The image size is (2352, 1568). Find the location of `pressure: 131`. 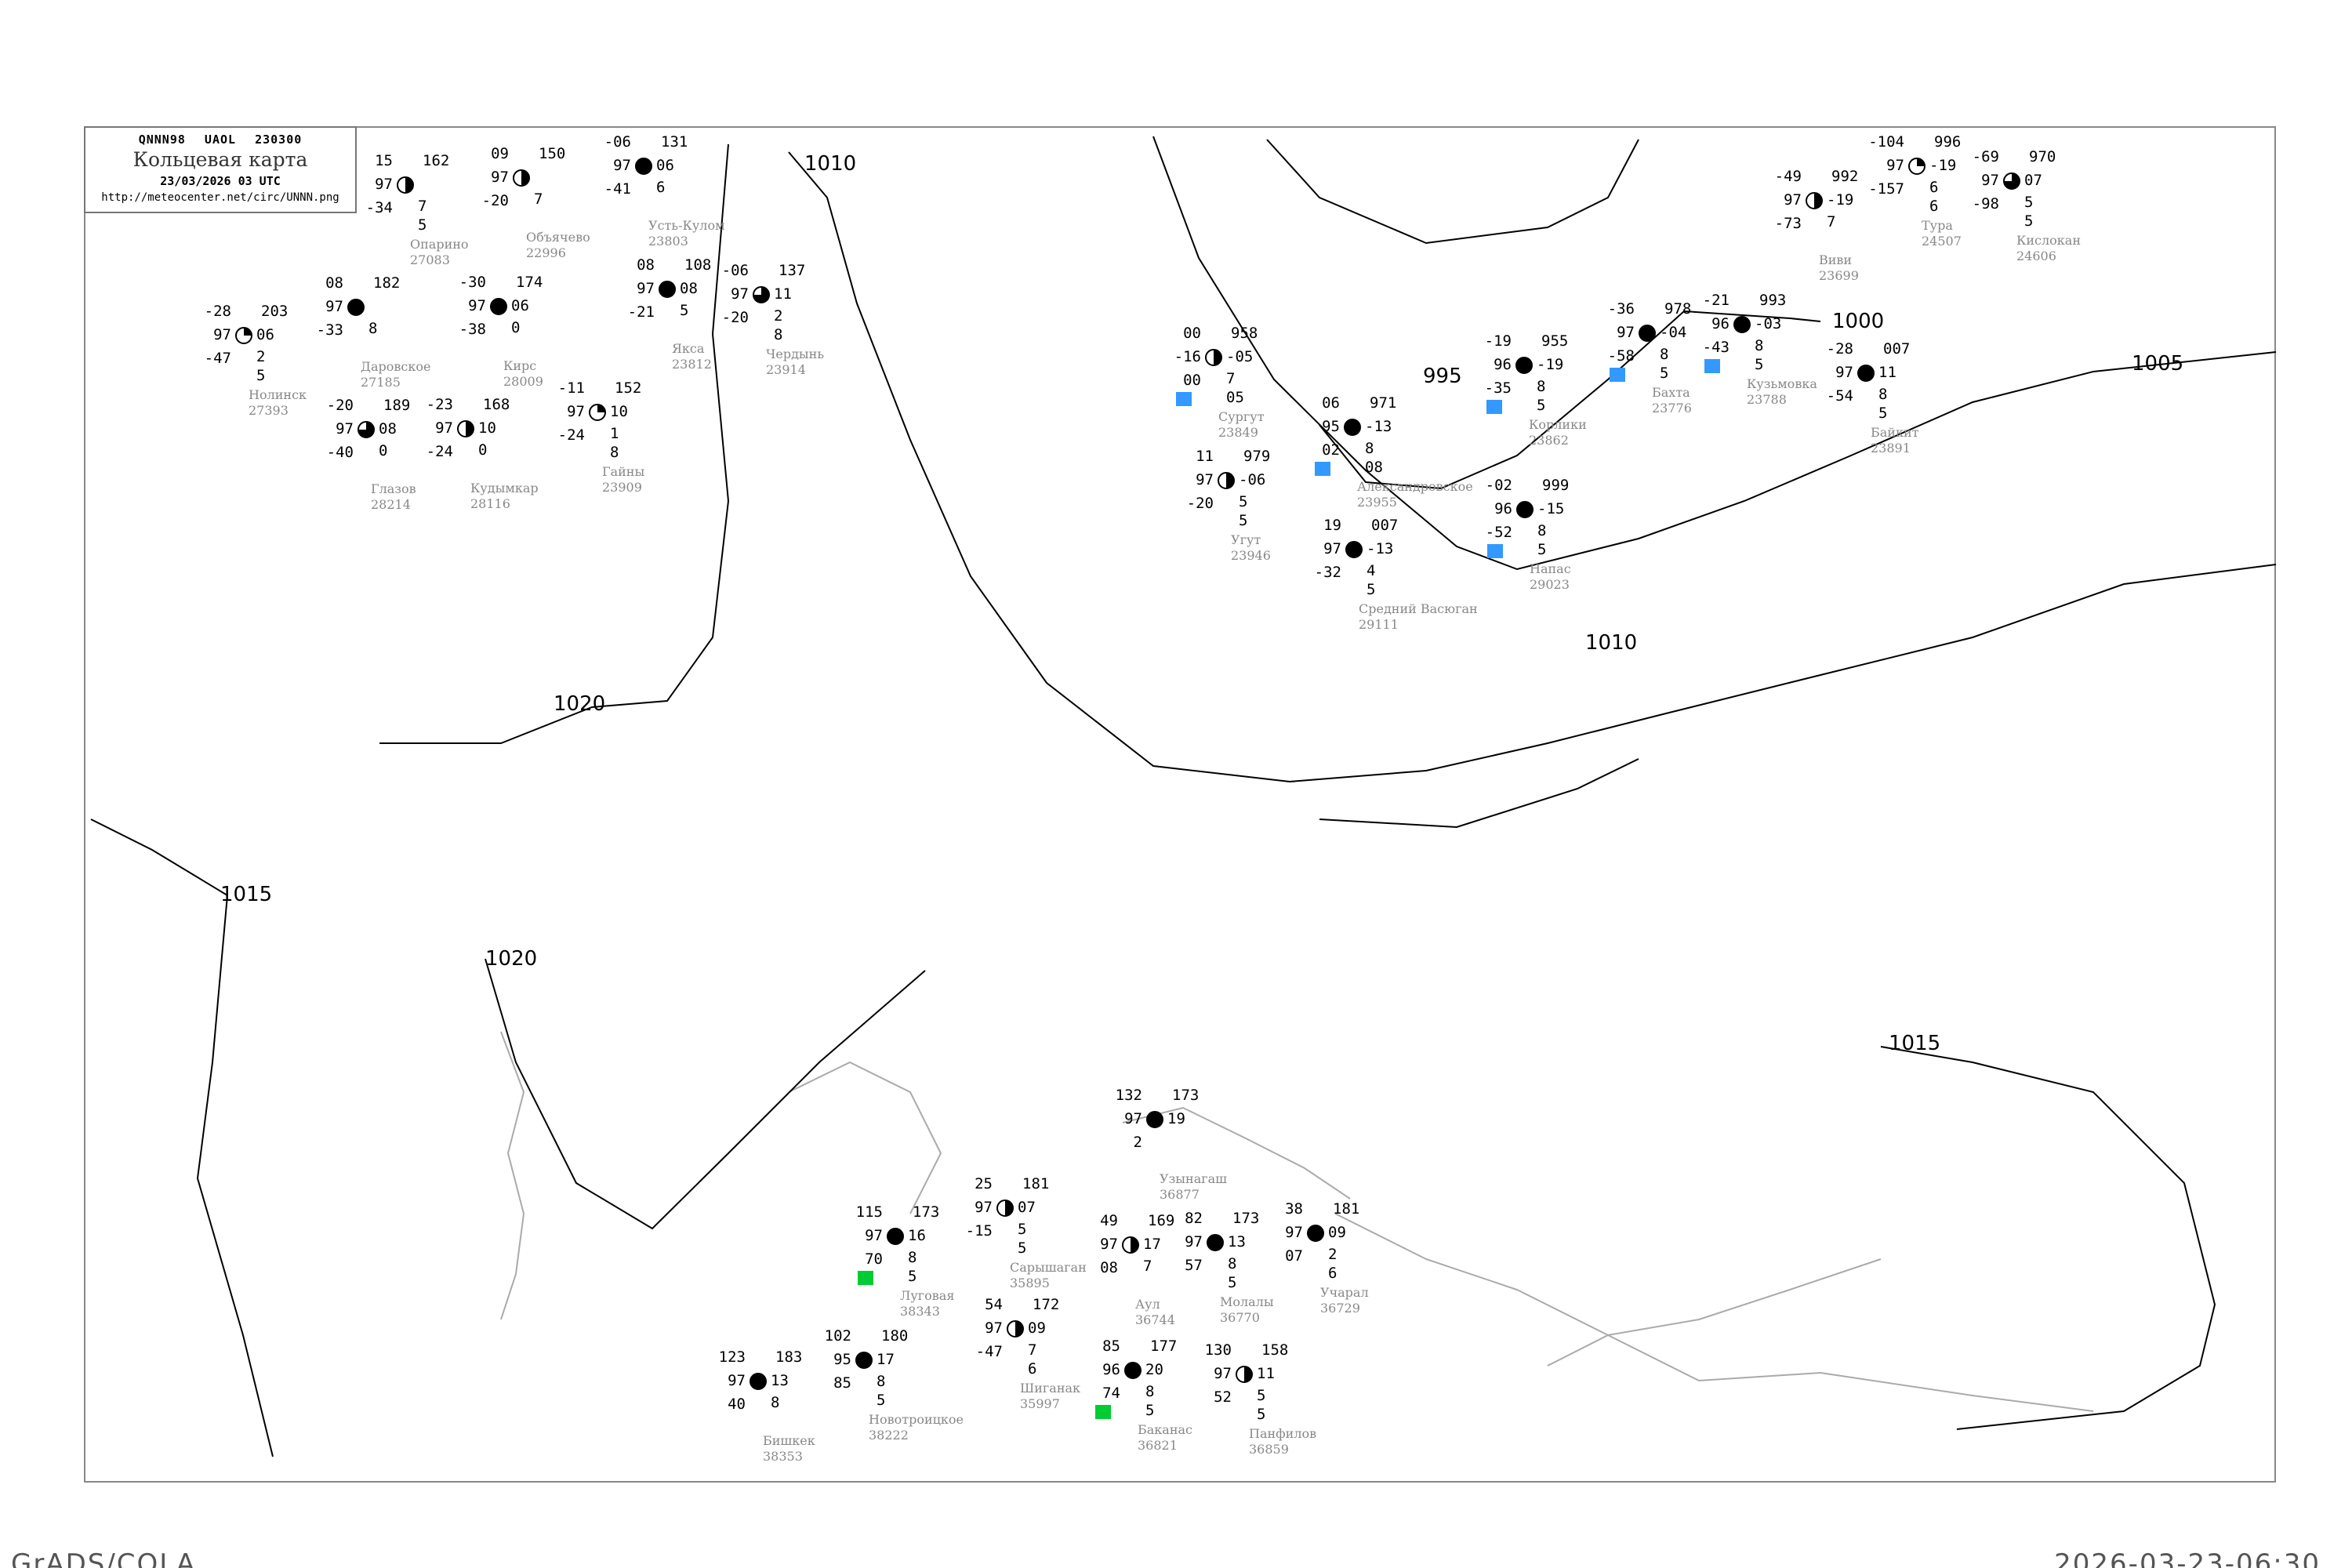

pressure: 131 is located at coordinates (674, 142).